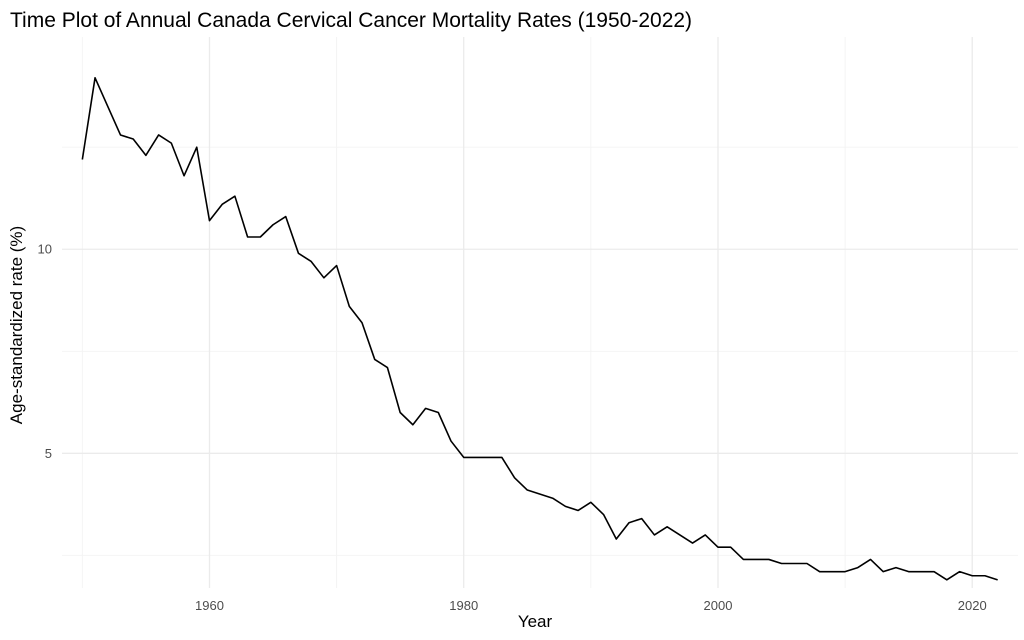  Describe the element at coordinates (45, 249) in the screenshot. I see `y-tick-label: 10` at that location.